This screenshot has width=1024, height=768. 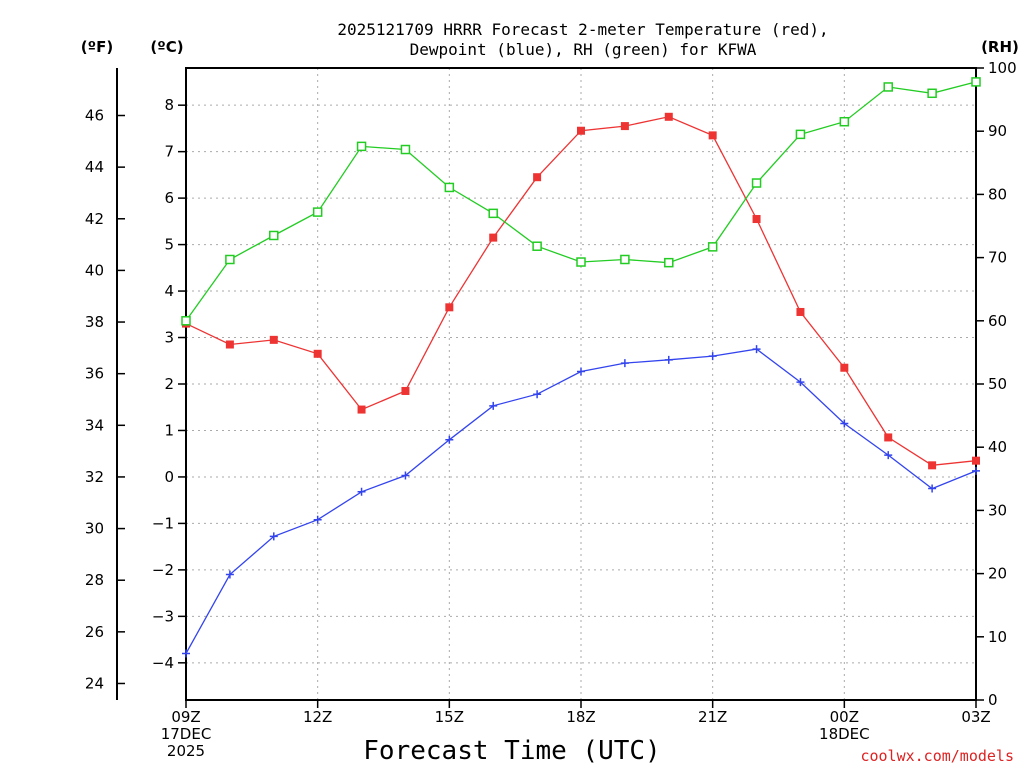 What do you see at coordinates (997, 510) in the screenshot?
I see `rh-tick-label: 30` at bounding box center [997, 510].